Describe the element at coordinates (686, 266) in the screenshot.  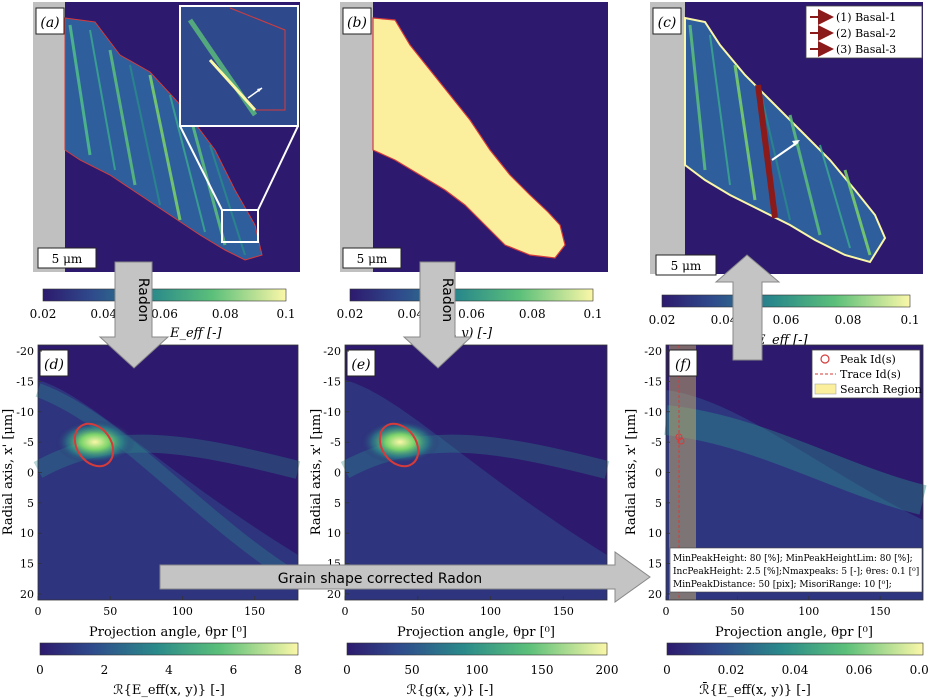
I see `scale-bar-c: 5 μm` at that location.